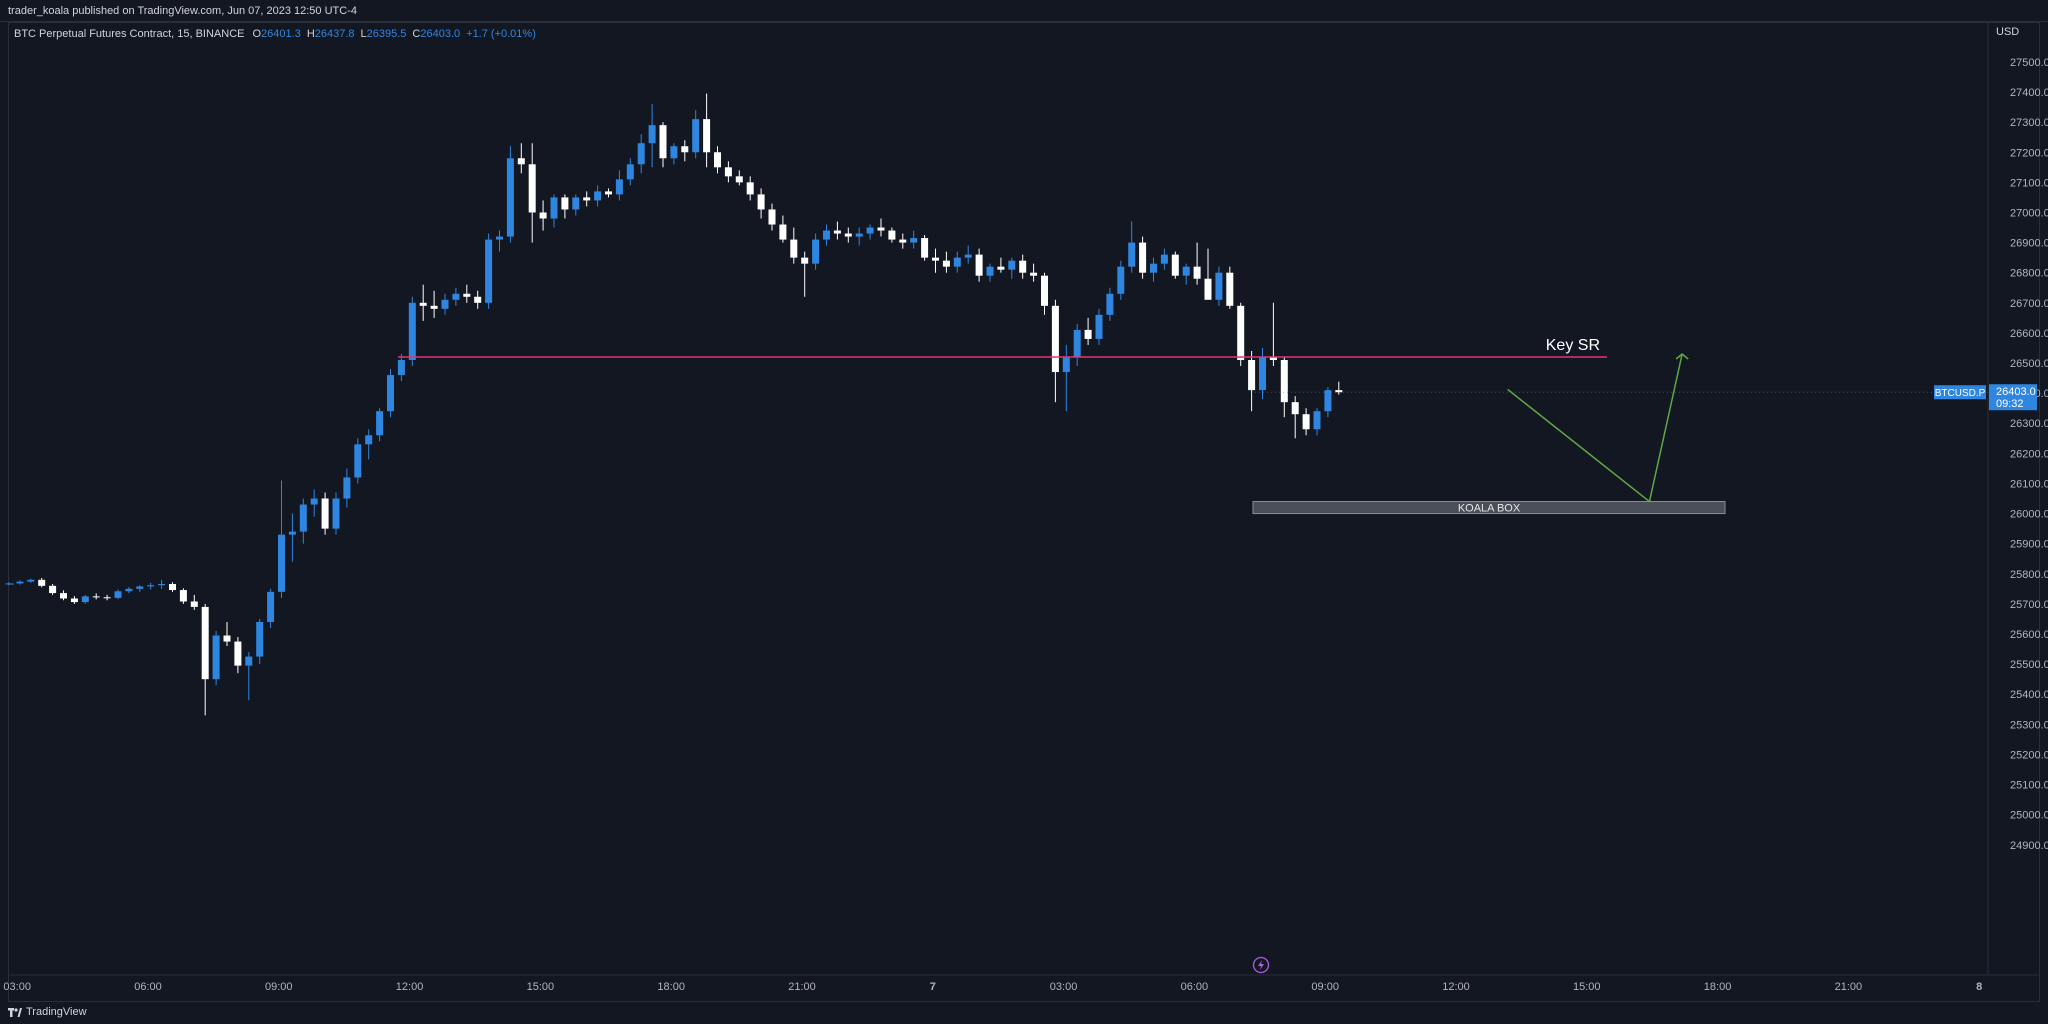 This screenshot has width=2048, height=1024. What do you see at coordinates (416, 34) in the screenshot?
I see `close-label: C` at bounding box center [416, 34].